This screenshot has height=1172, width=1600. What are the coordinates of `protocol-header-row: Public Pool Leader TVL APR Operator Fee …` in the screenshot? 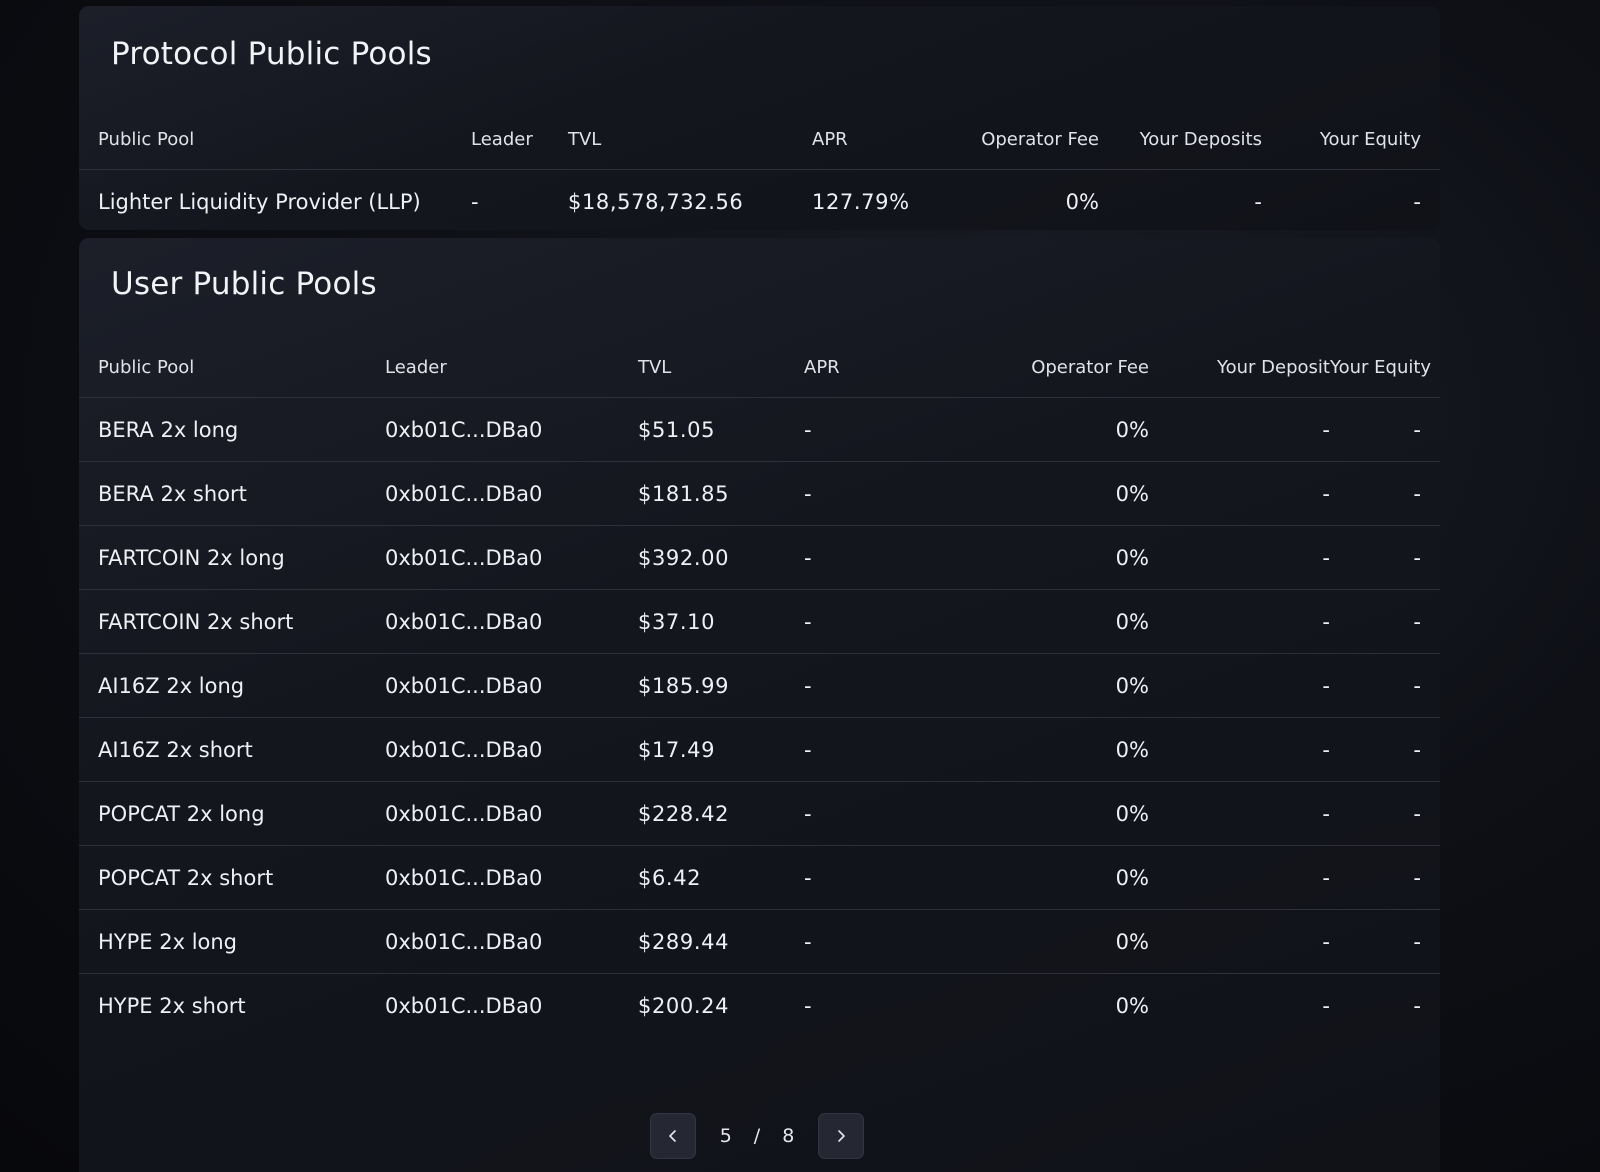 It's located at (759, 140).